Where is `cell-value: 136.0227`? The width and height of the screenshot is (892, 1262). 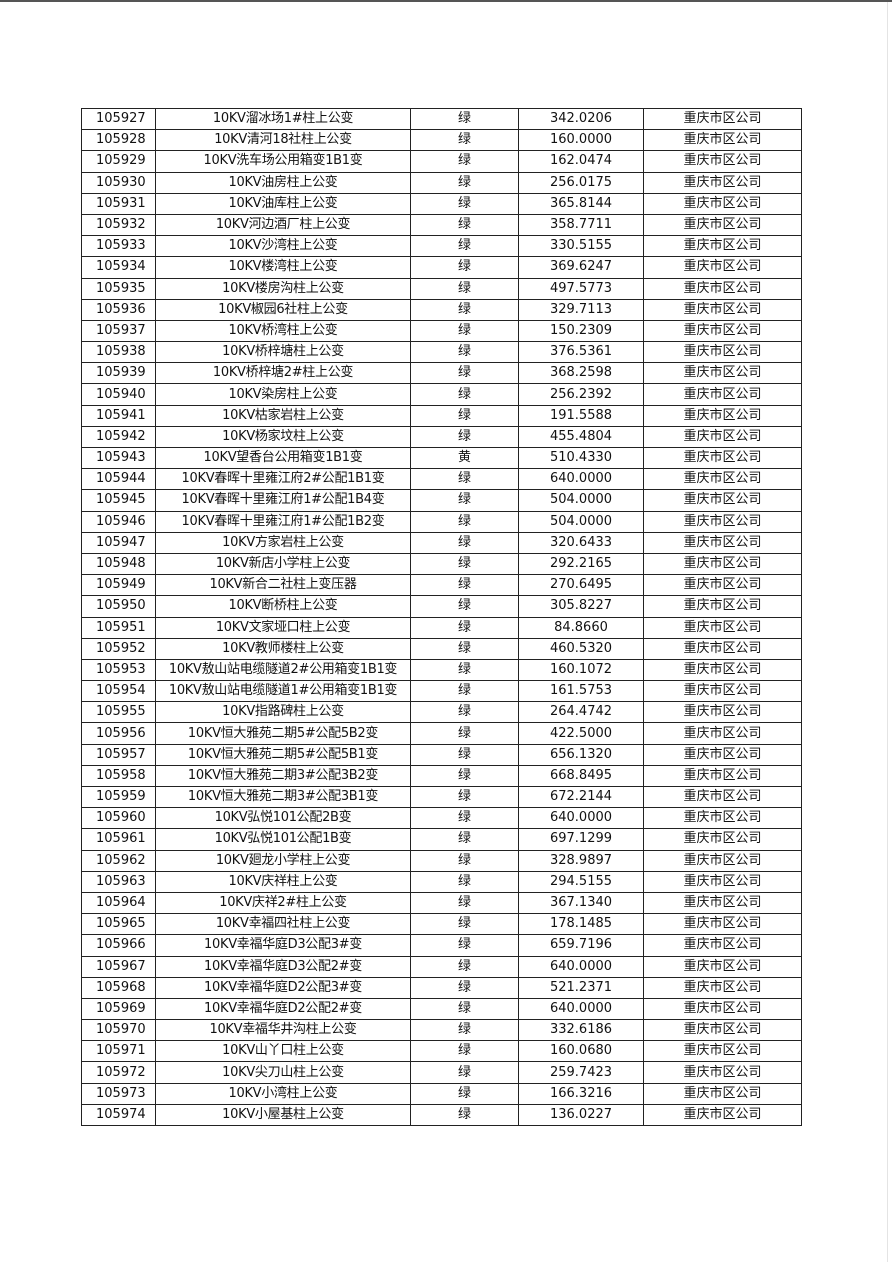 cell-value: 136.0227 is located at coordinates (581, 1115).